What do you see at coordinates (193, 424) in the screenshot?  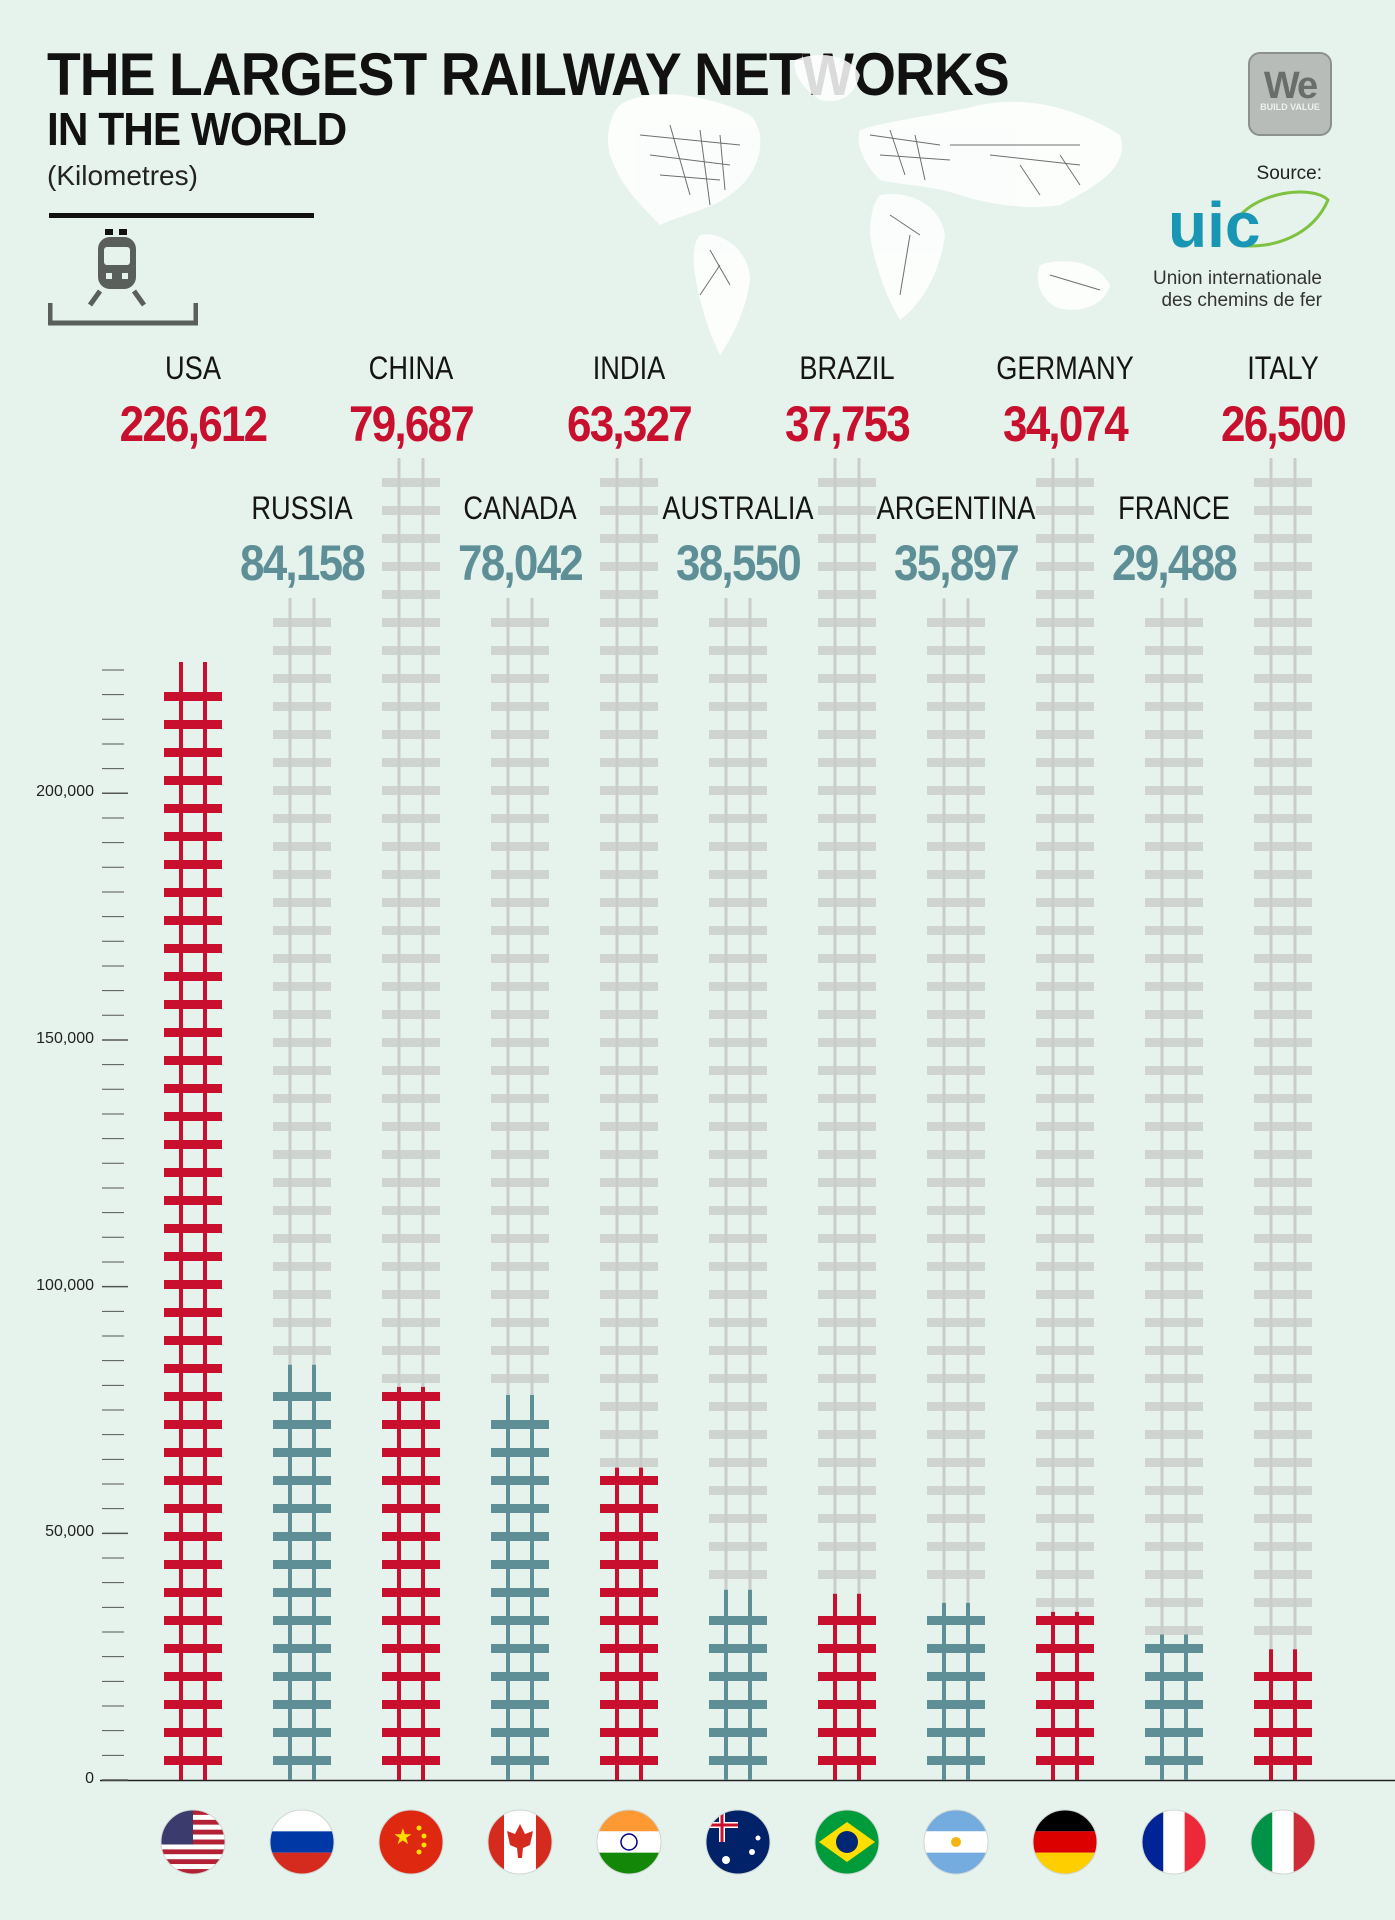 I see `value-label-usa: 226,612` at bounding box center [193, 424].